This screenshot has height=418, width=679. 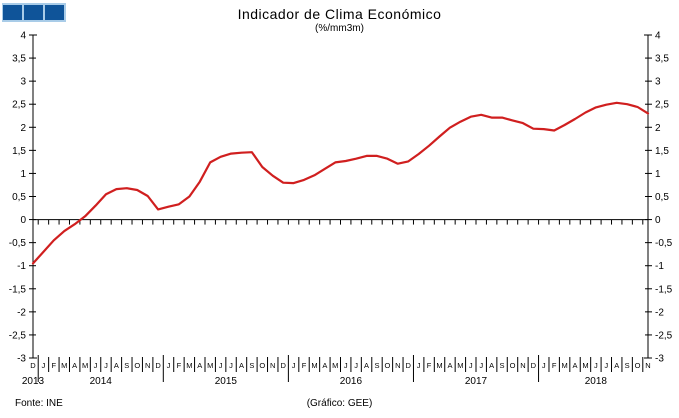 What do you see at coordinates (596, 381) in the screenshot?
I see `svg-text: 2018` at bounding box center [596, 381].